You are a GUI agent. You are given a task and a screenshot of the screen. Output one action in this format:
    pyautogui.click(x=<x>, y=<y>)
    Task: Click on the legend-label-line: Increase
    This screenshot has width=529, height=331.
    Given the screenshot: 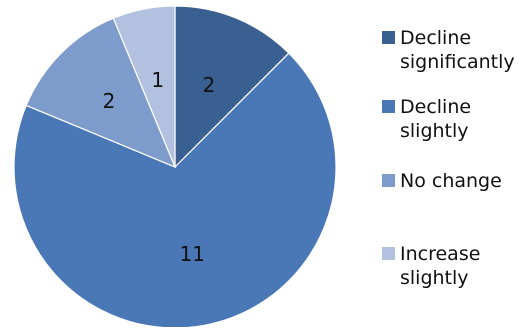 What is the action you would take?
    pyautogui.click(x=440, y=254)
    